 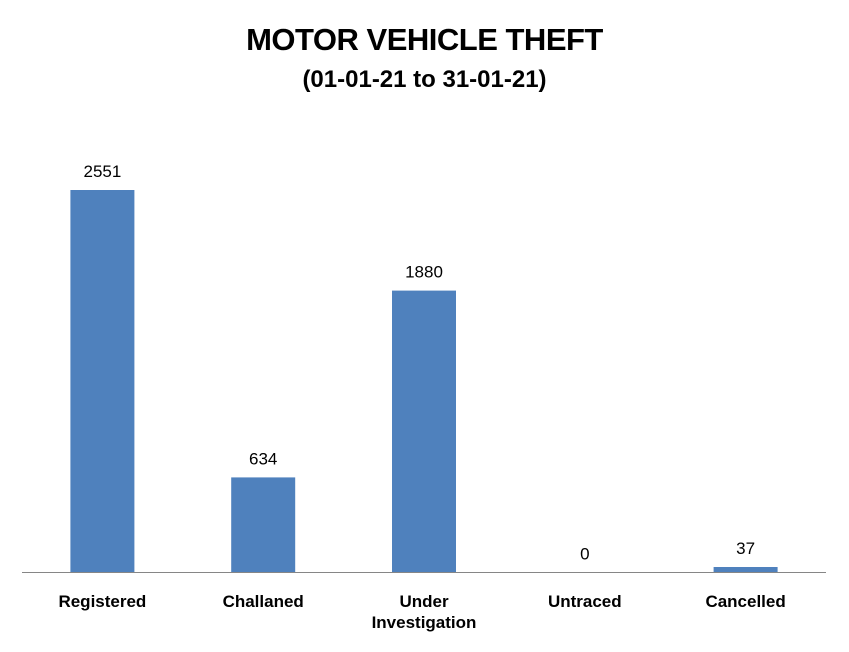 What do you see at coordinates (102, 171) in the screenshot?
I see `data-label-registered: 2551` at bounding box center [102, 171].